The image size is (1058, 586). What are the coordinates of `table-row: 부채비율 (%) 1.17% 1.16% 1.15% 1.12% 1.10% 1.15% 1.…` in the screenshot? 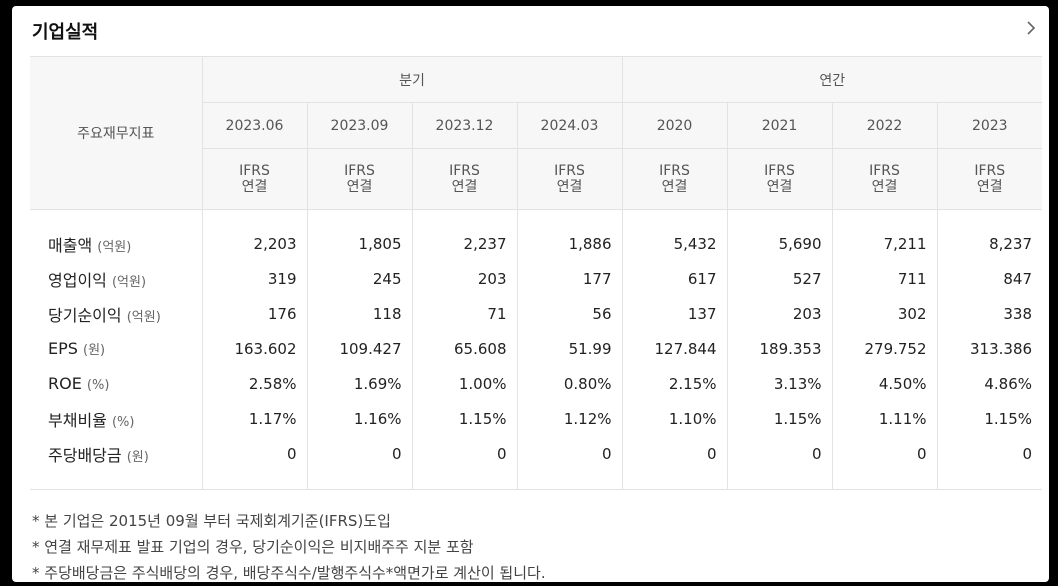 It's located at (536, 418).